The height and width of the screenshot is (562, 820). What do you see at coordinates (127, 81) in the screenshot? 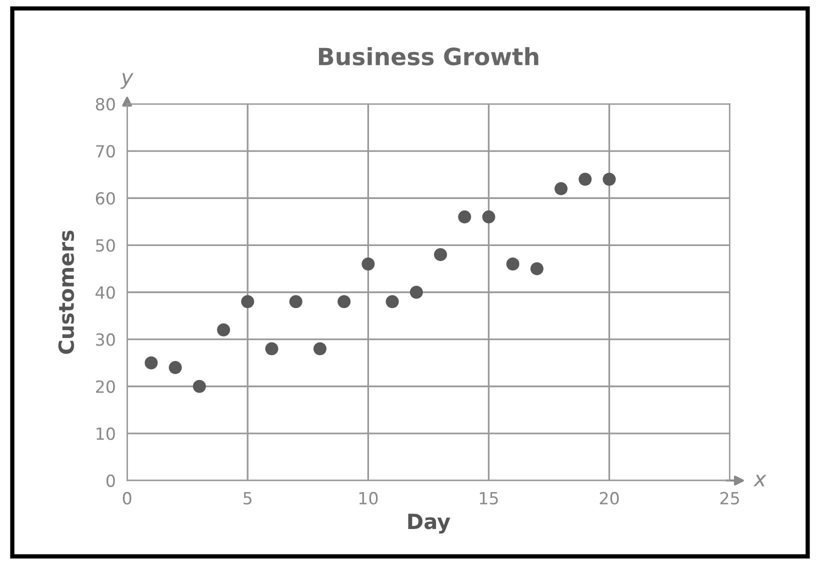
I see `text: y` at bounding box center [127, 81].